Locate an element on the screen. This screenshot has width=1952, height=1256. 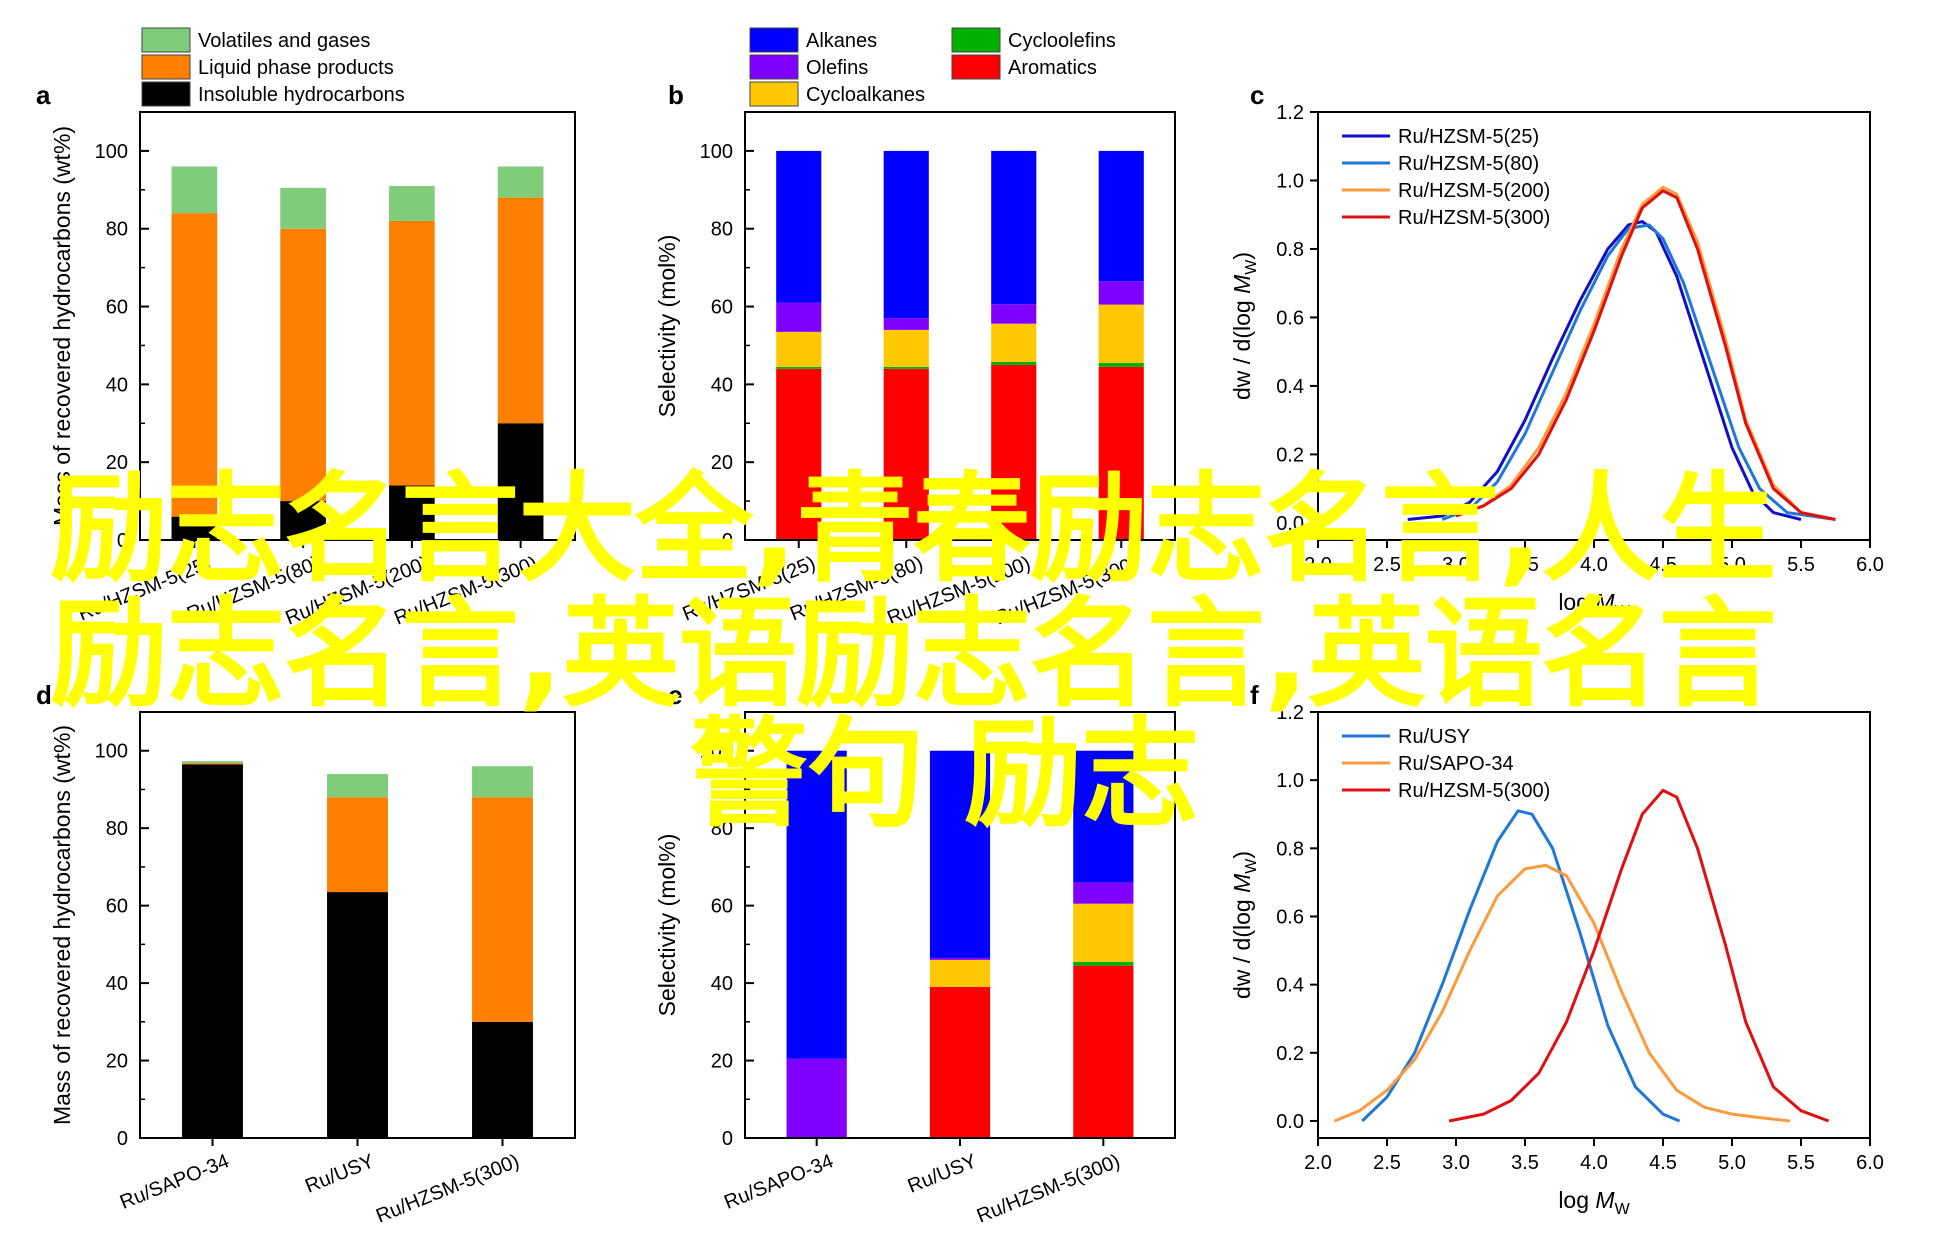
series-line-ru-hzsm-5-200- is located at coordinates (1645, 353).